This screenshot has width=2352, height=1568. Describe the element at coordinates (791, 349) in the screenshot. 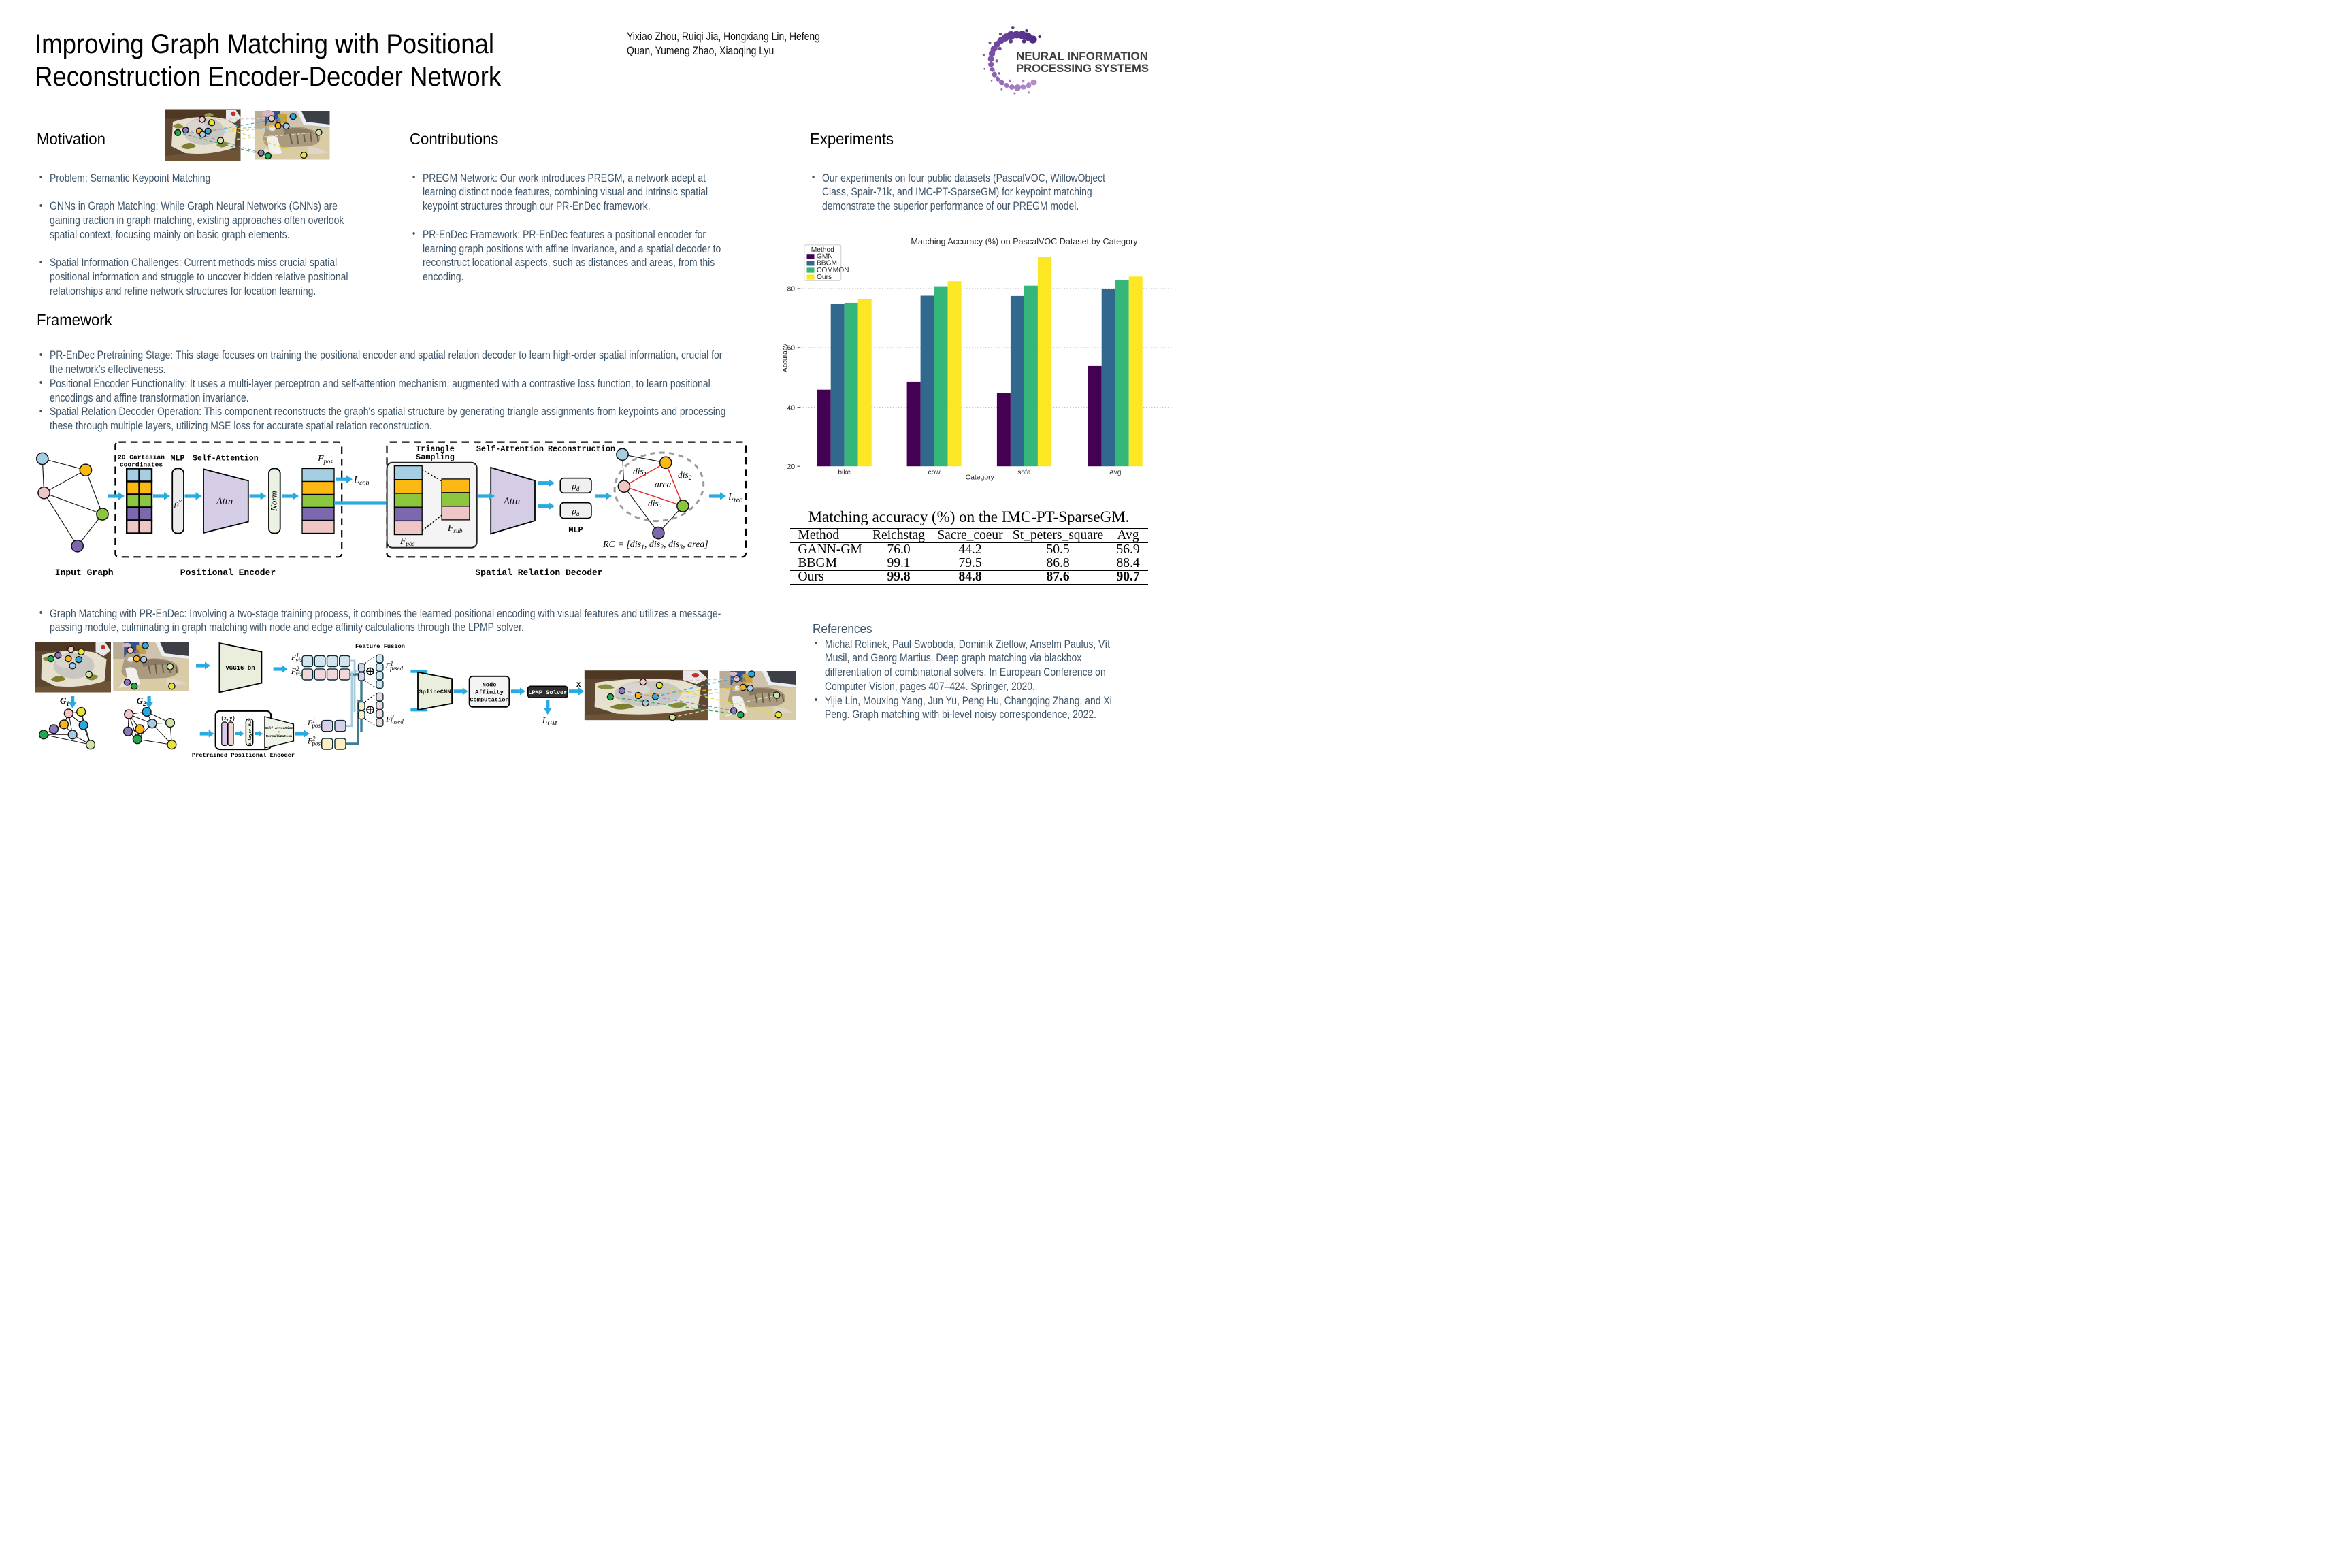

I see `svg-text: 60` at that location.